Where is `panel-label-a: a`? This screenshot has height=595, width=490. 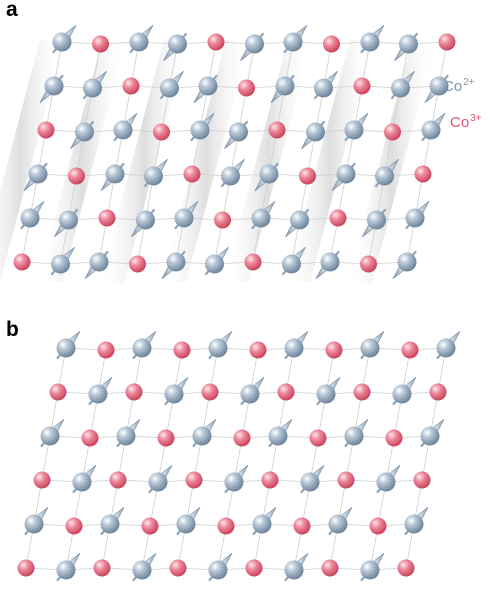 panel-label-a: a is located at coordinates (12, 10).